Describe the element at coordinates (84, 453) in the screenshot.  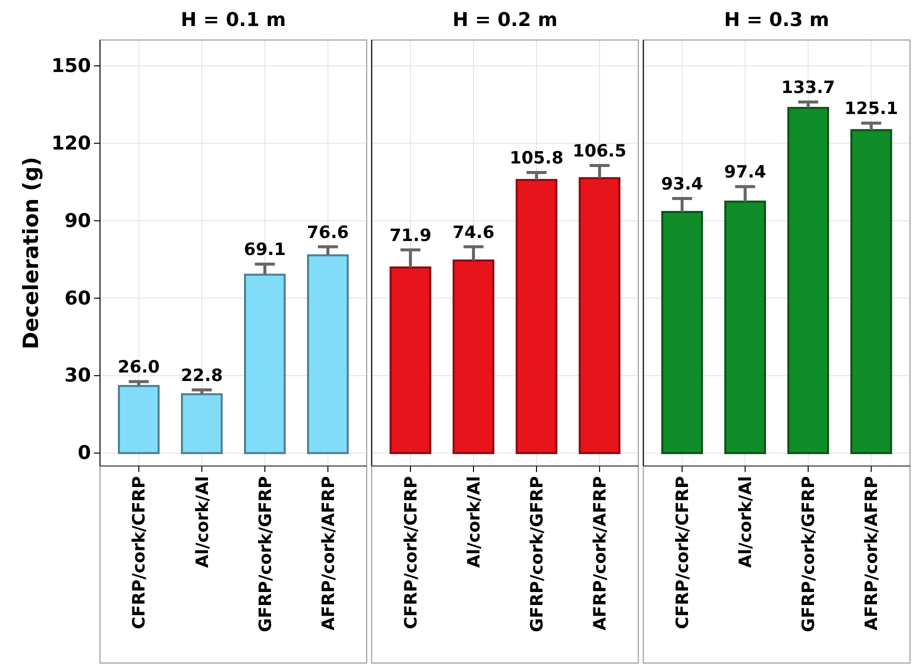
I see `y-tick-label: 0` at that location.